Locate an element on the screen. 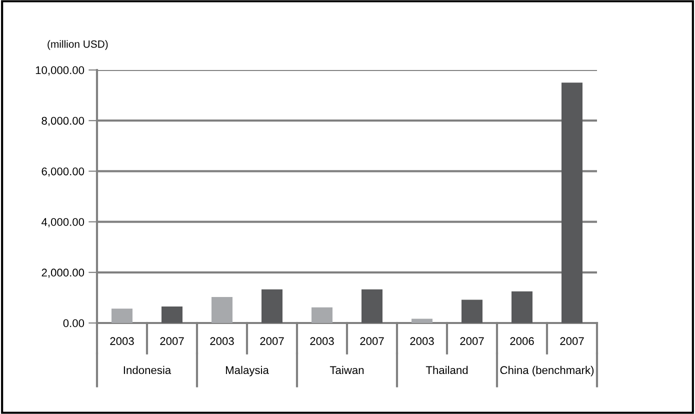 The image size is (695, 414). text: China (benchmark) is located at coordinates (547, 371).